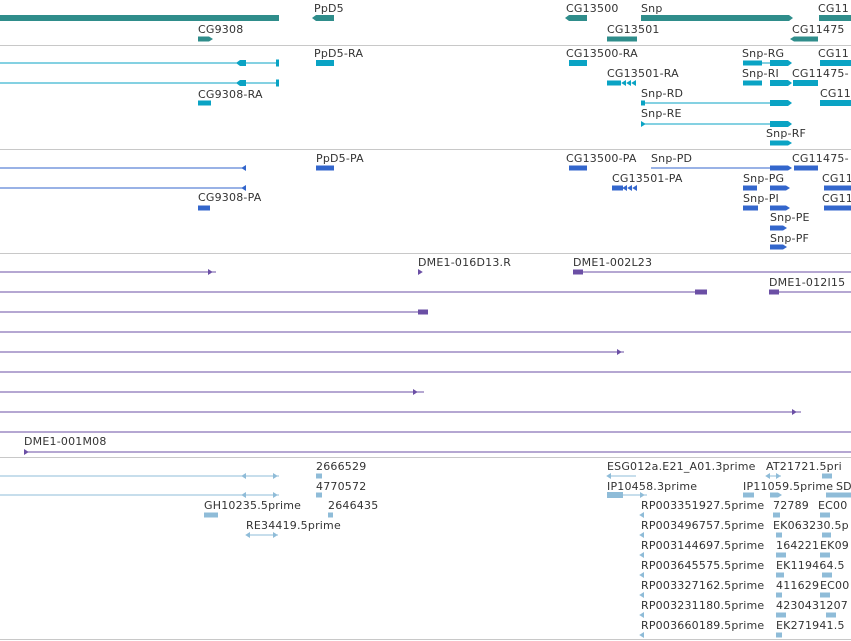  What do you see at coordinates (703, 605) in the screenshot?
I see `est-label: RP003231180.5prime` at bounding box center [703, 605].